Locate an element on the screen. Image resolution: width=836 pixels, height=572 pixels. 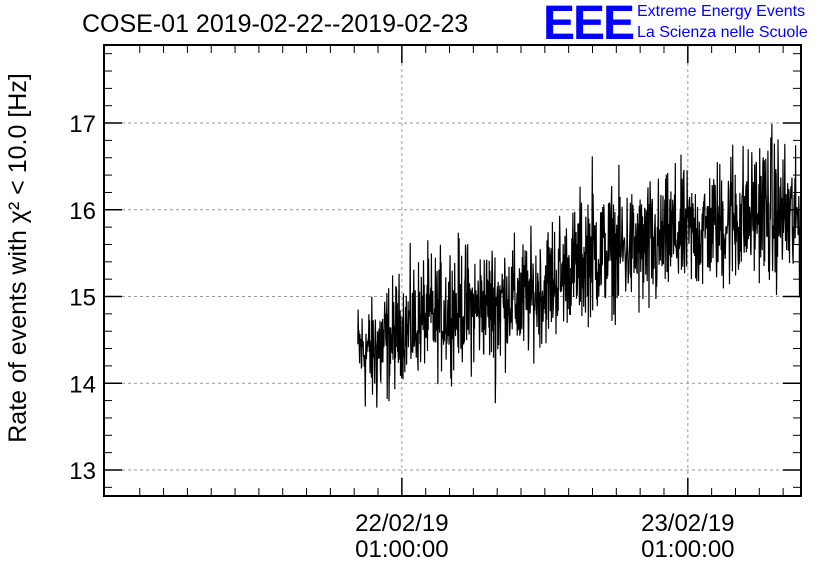
org-name-line2: La Scienza nelle Scuole is located at coordinates (722, 32).